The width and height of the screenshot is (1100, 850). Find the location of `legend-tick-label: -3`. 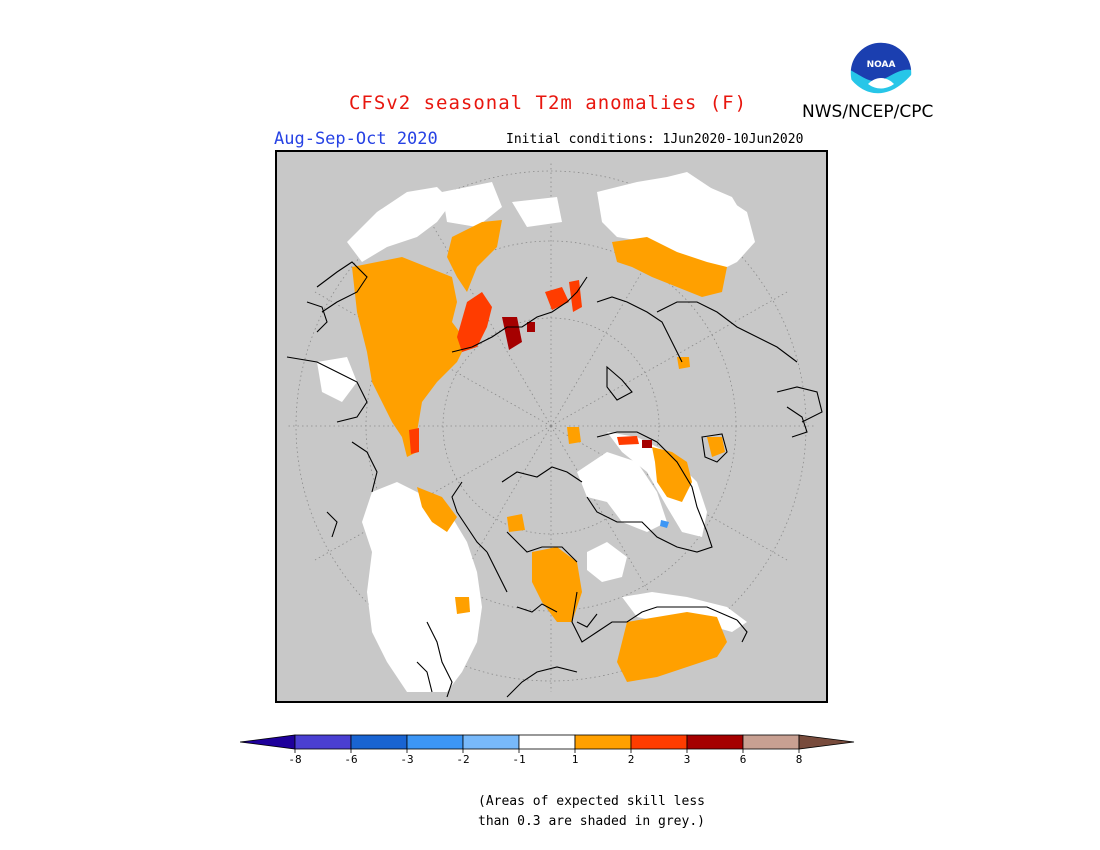

legend-tick-label: -3 is located at coordinates (406, 759).